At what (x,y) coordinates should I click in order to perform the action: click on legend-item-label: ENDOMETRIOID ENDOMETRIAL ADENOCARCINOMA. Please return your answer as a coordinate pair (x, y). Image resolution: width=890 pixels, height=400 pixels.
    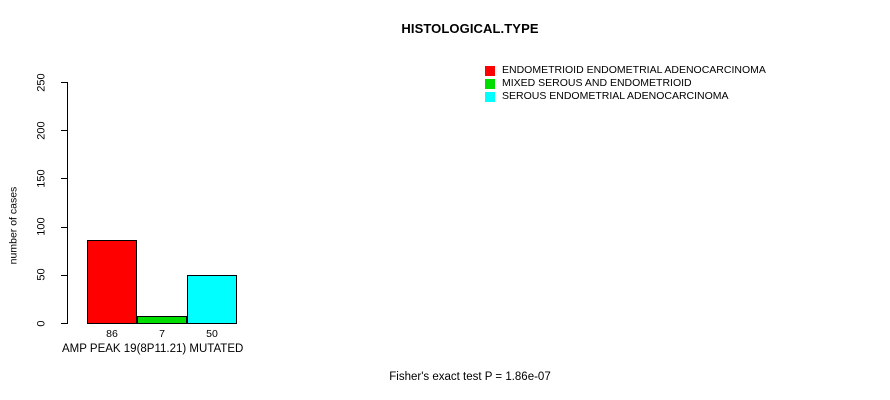
    Looking at the image, I should click on (634, 70).